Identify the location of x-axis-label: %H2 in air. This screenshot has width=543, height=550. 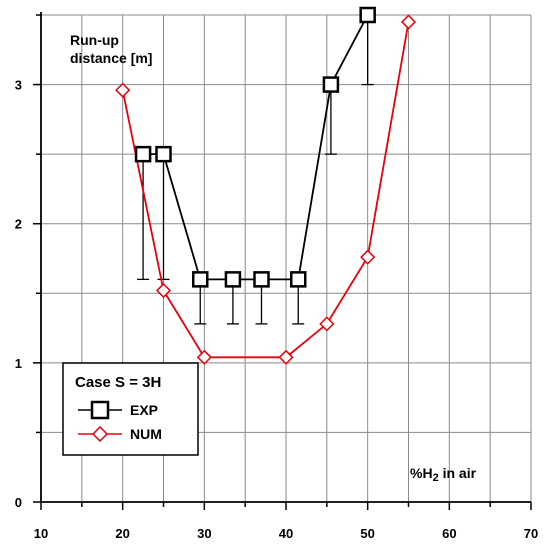
(443, 474).